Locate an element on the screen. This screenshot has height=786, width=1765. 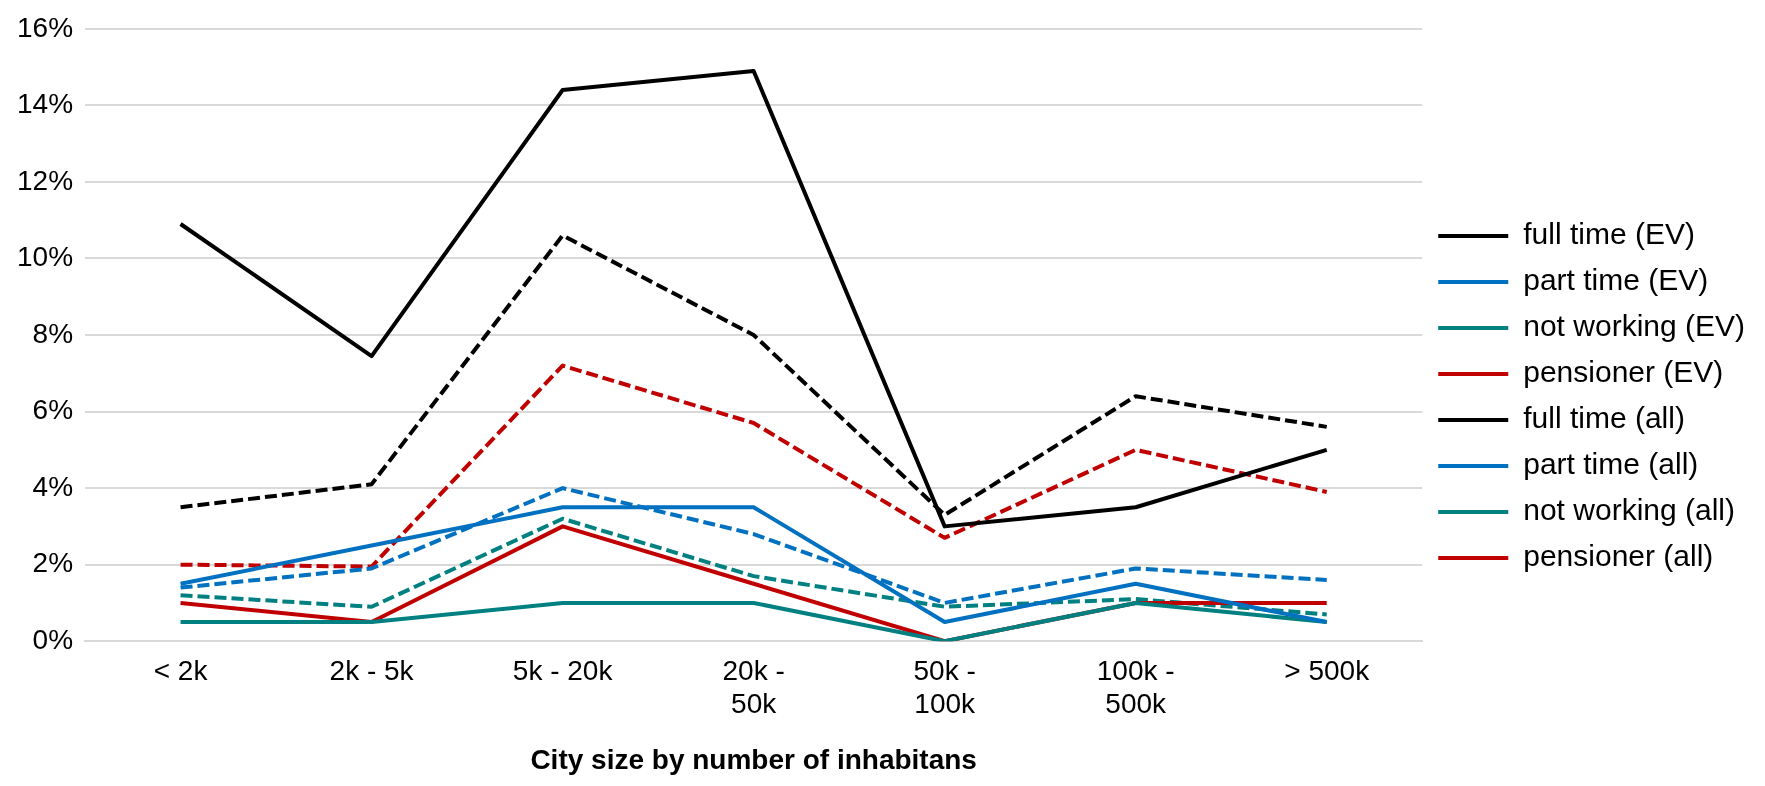
y-tick-label: 0% is located at coordinates (53, 639).